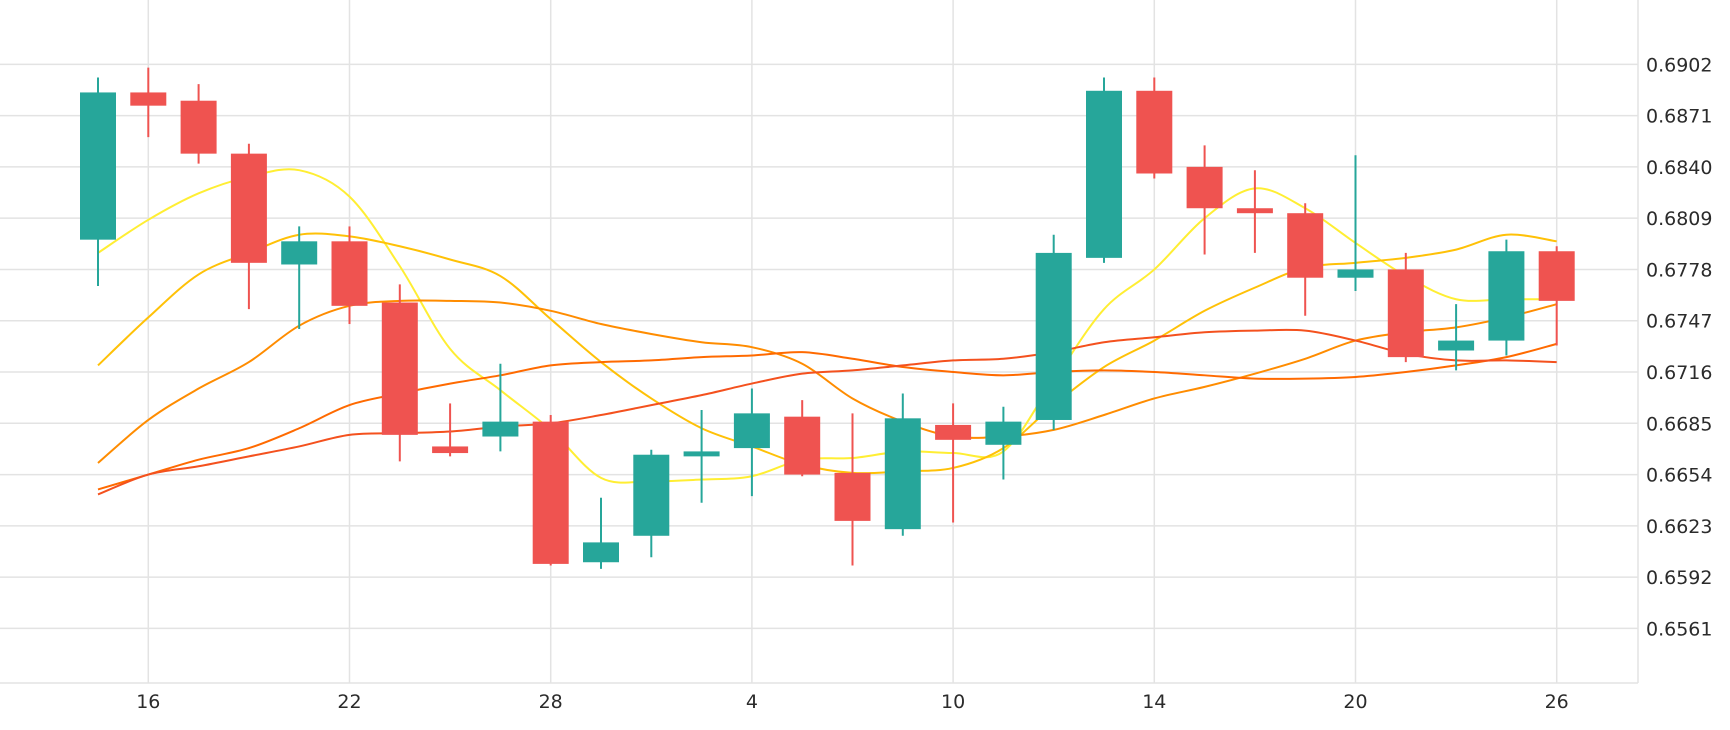 The width and height of the screenshot is (1730, 730). Describe the element at coordinates (953, 702) in the screenshot. I see `x-tick-label: 10` at that location.